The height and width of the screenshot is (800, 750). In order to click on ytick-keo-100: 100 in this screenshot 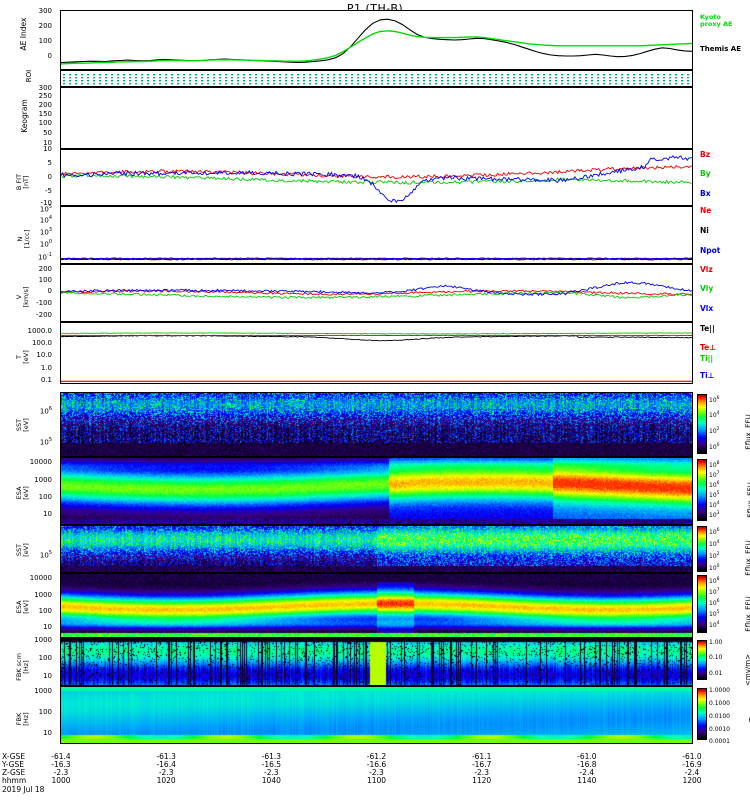, I will do `click(45, 123)`.